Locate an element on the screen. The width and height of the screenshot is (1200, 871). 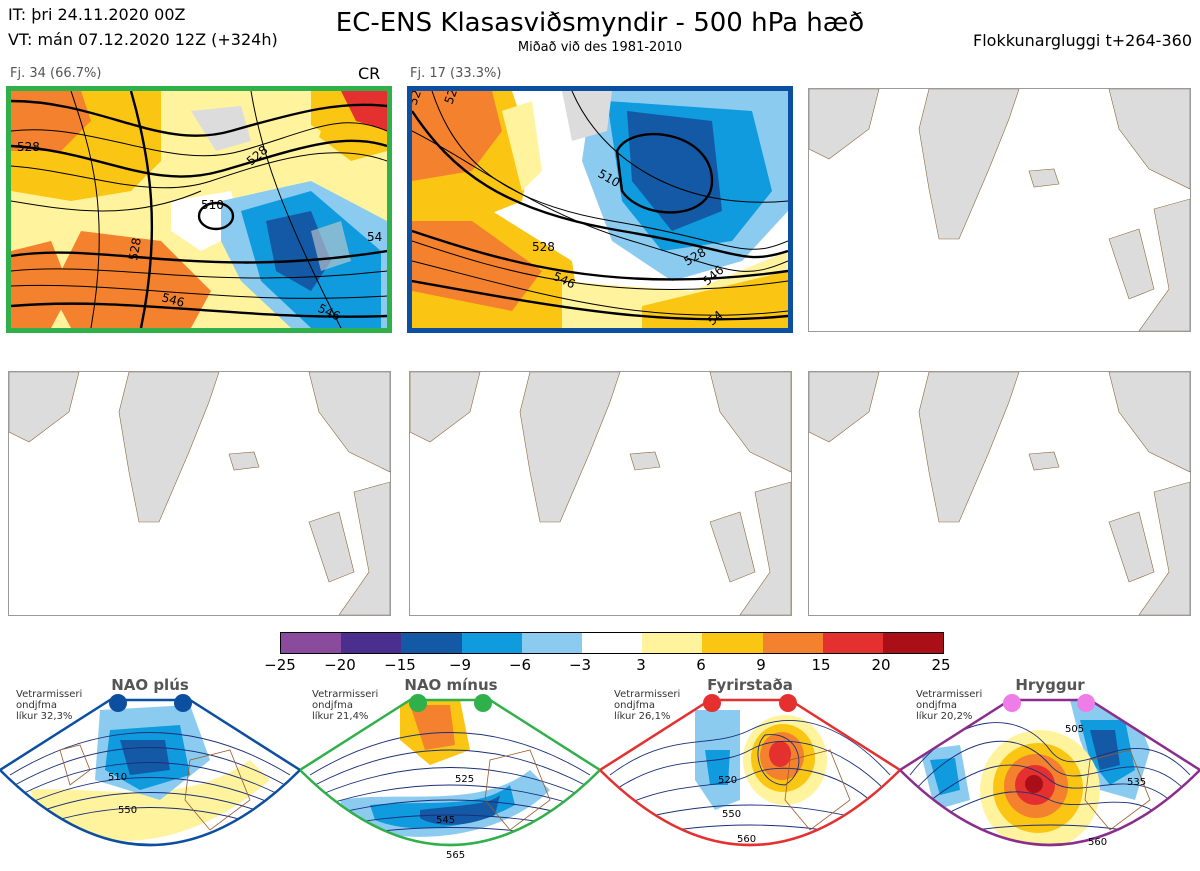
regime-note-nao-plus: Vetrarmisseri ondjfma líkur 32,3% is located at coordinates (49, 705).